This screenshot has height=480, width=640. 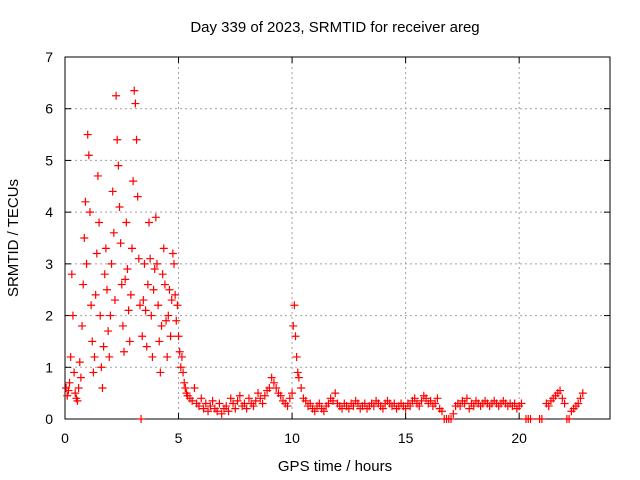 What do you see at coordinates (294, 438) in the screenshot?
I see `x-tick-labels: 0 5 10 15 20` at bounding box center [294, 438].